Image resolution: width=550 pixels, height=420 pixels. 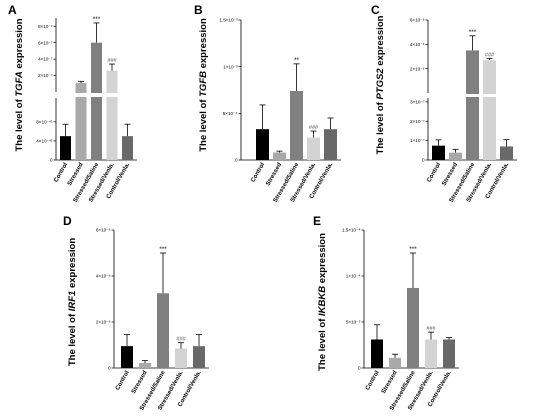 I want to click on y-axis-label: The level of TGFB expression, so click(x=203, y=85).